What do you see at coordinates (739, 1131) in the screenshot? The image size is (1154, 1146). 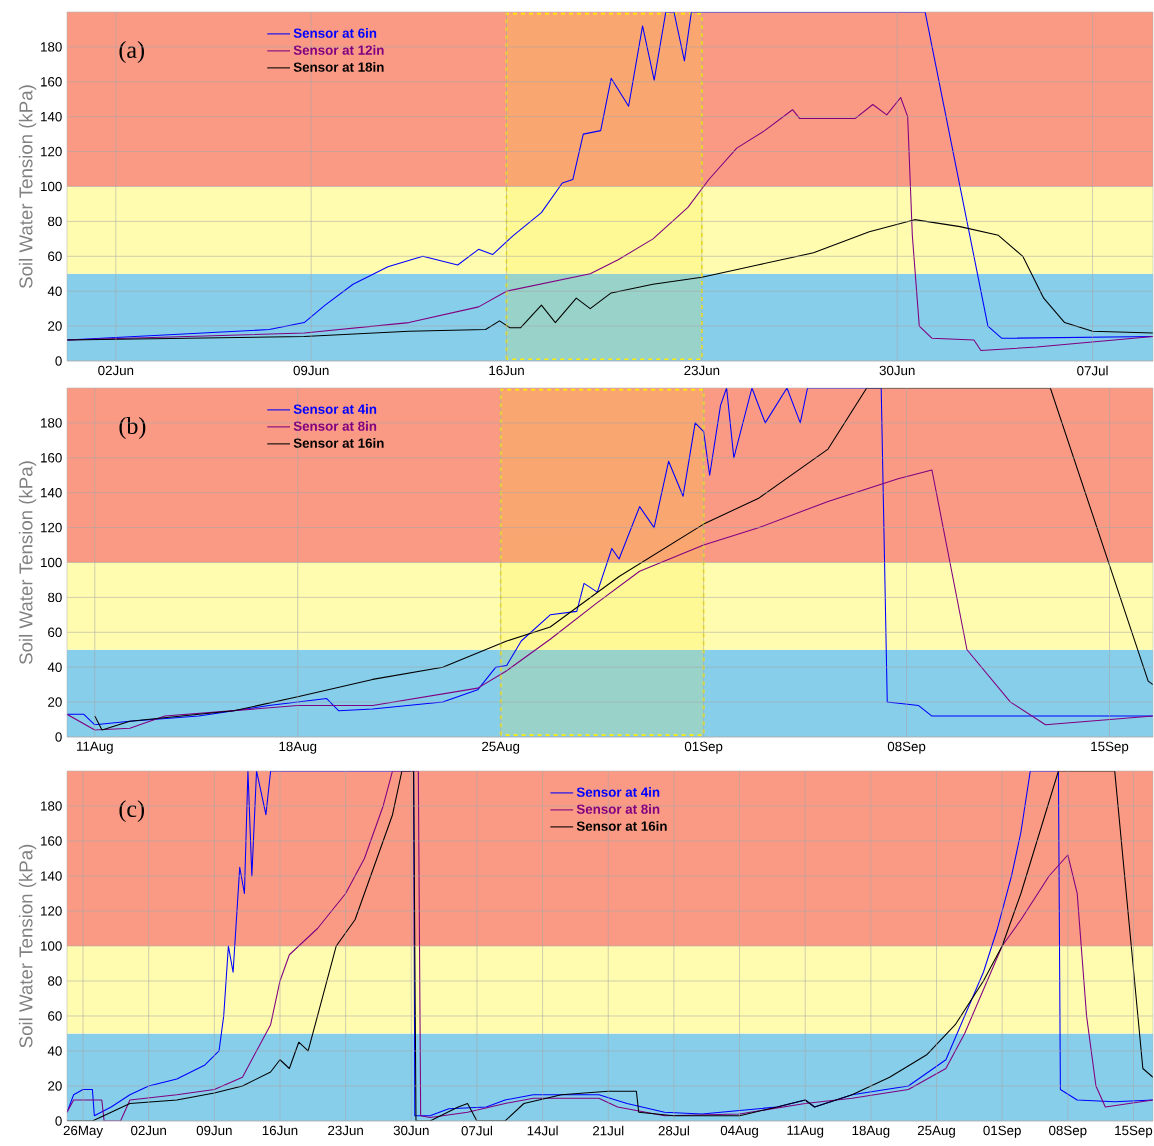 I see `x-tick-label: 04Aug` at bounding box center [739, 1131].